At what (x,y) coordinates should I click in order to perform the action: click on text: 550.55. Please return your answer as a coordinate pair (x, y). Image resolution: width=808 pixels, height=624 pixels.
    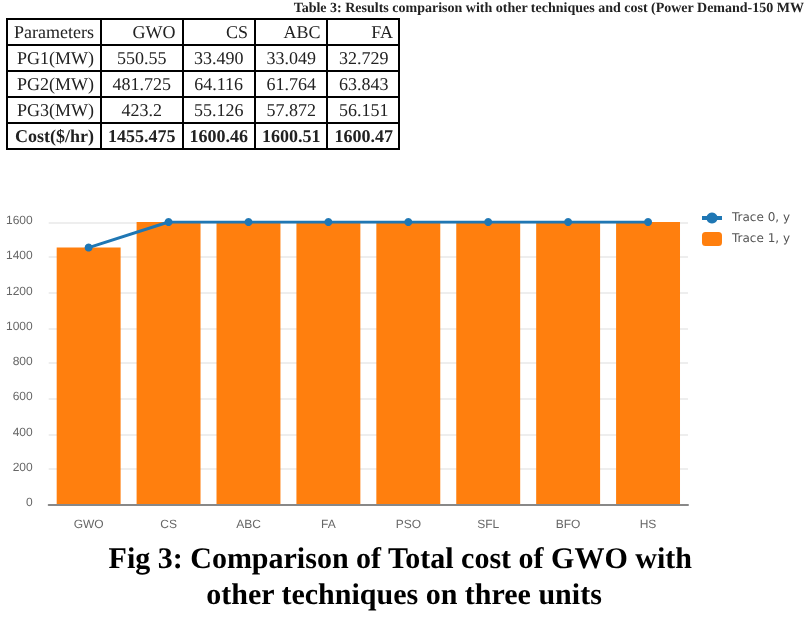
    Looking at the image, I should click on (141, 58).